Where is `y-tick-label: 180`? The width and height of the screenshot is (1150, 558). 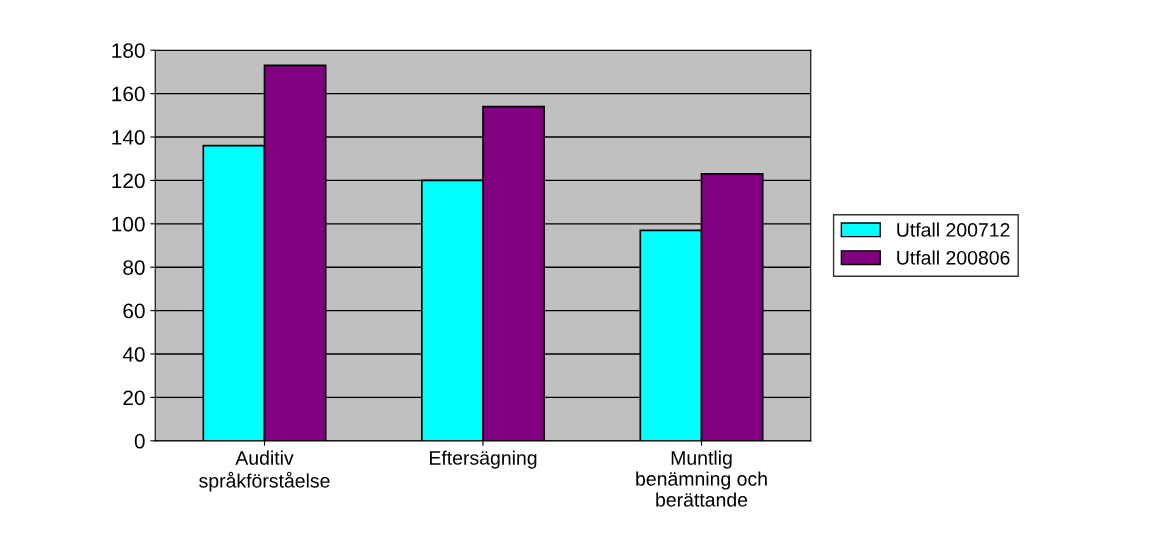 y-tick-label: 180 is located at coordinates (128, 50).